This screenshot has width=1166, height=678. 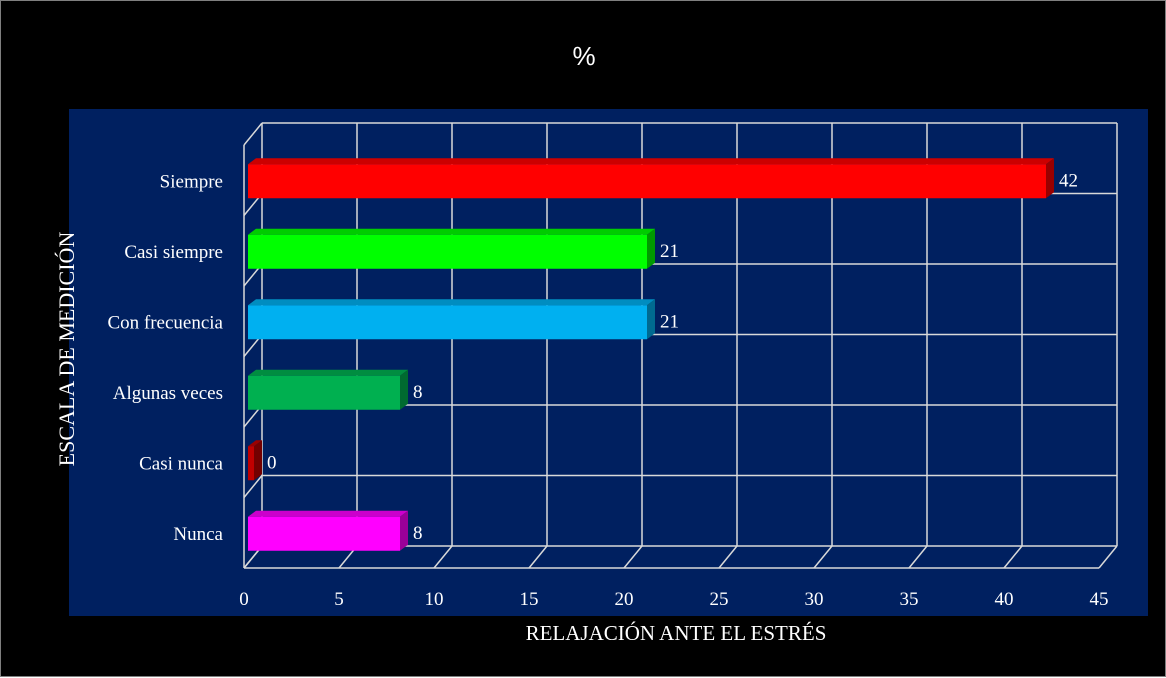 What do you see at coordinates (181, 463) in the screenshot?
I see `y-tick-label: Casi nunca` at bounding box center [181, 463].